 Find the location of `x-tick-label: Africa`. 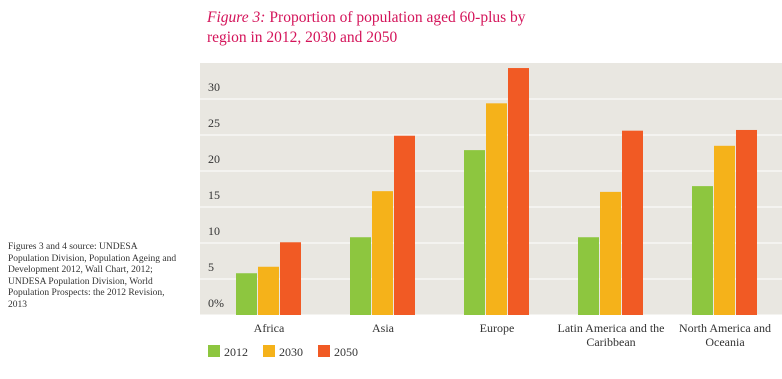

x-tick-label: Africa is located at coordinates (269, 328).